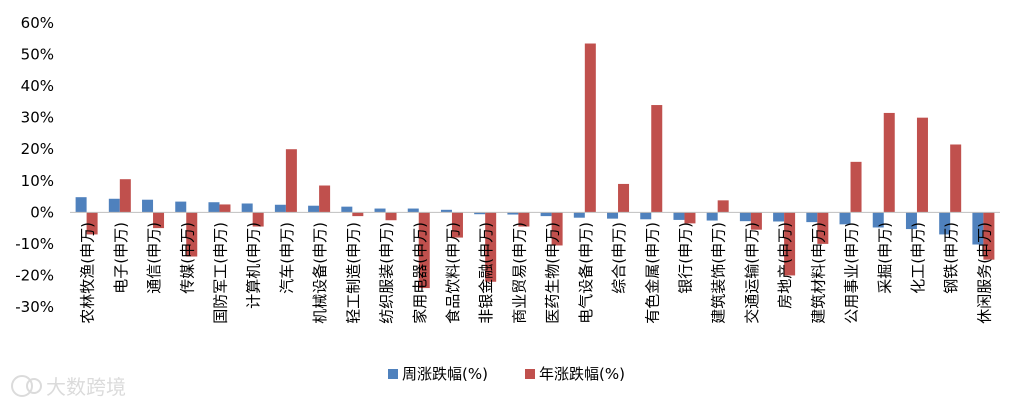  I want to click on category-label: 电子(申万), so click(121, 258).